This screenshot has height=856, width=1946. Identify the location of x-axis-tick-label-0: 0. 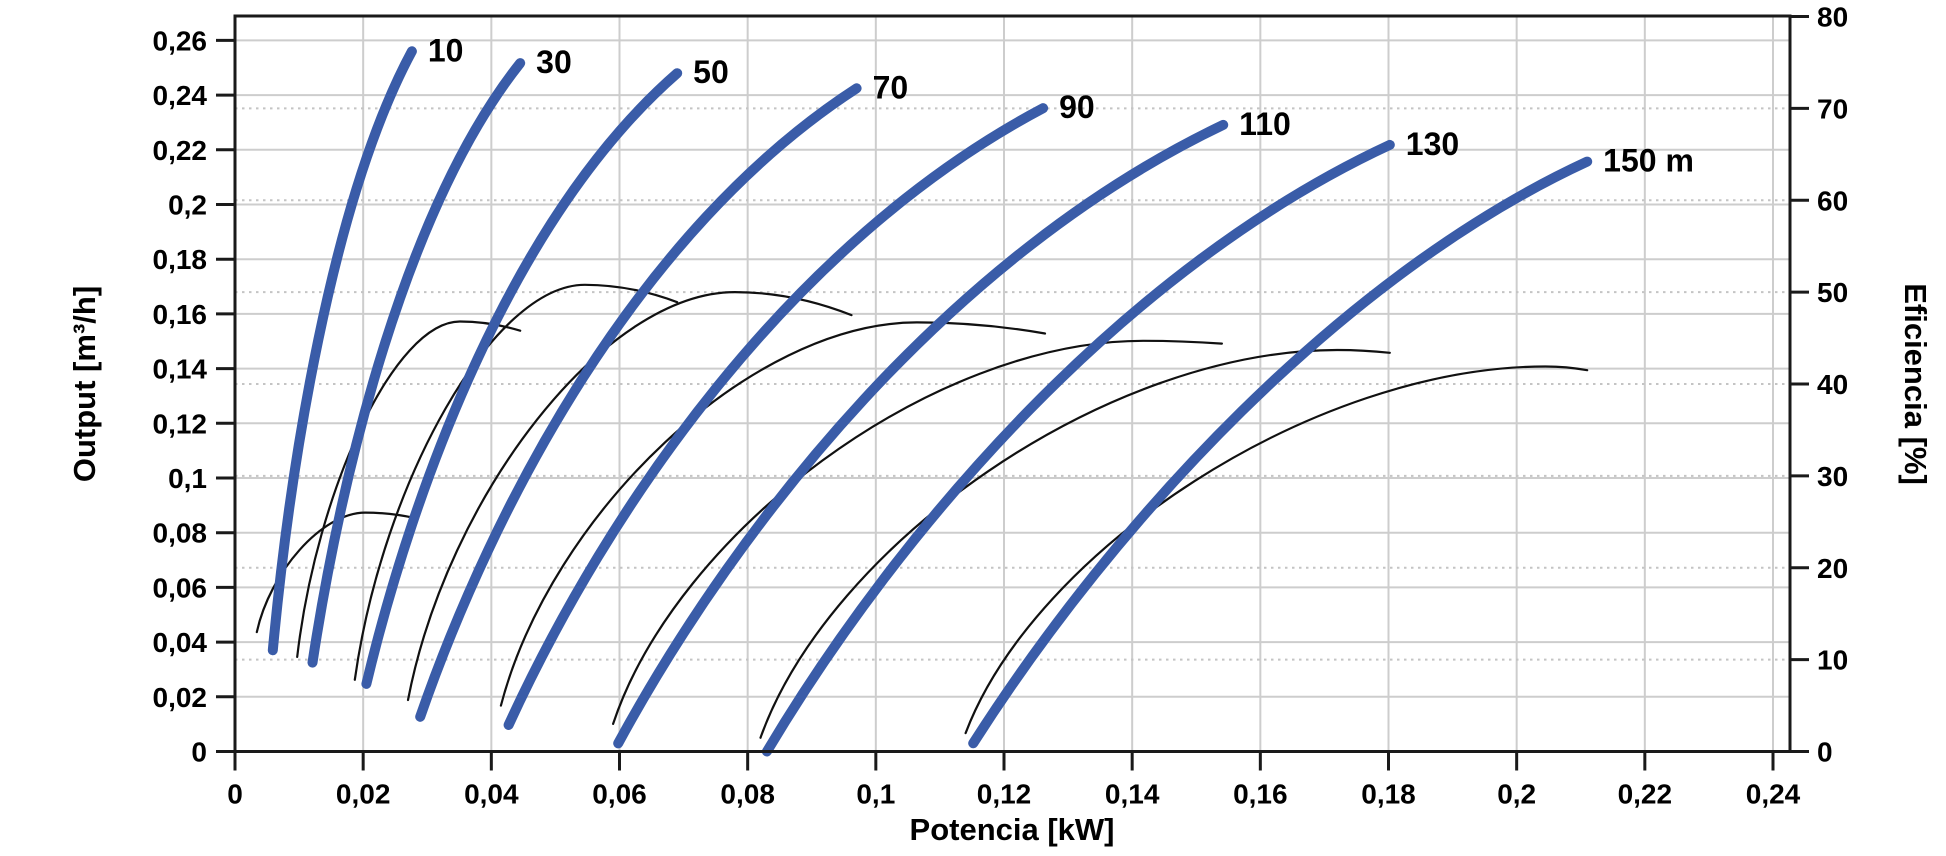
(235, 794).